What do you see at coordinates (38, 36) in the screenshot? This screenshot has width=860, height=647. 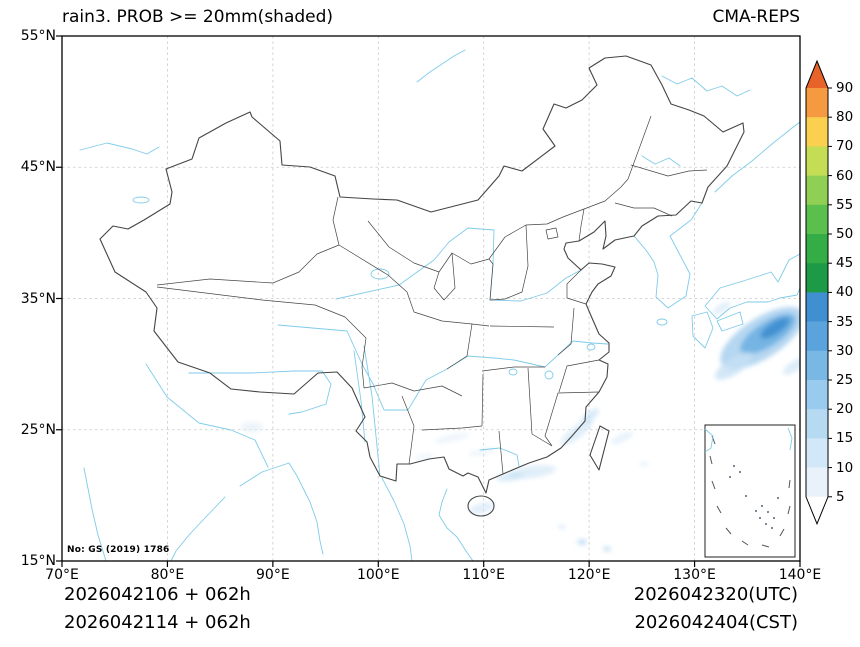 I see `lat-tick-label: 55°N` at bounding box center [38, 36].